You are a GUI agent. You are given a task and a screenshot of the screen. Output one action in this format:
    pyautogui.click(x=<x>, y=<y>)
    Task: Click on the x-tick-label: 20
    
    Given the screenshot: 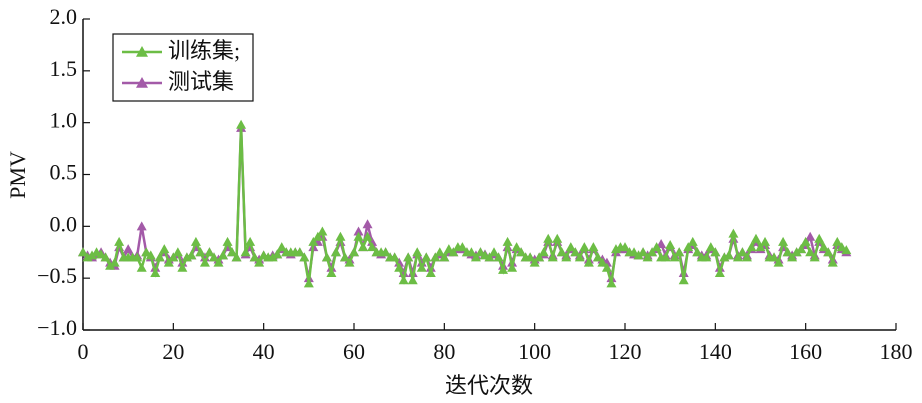 What is the action you would take?
    pyautogui.click(x=173, y=351)
    